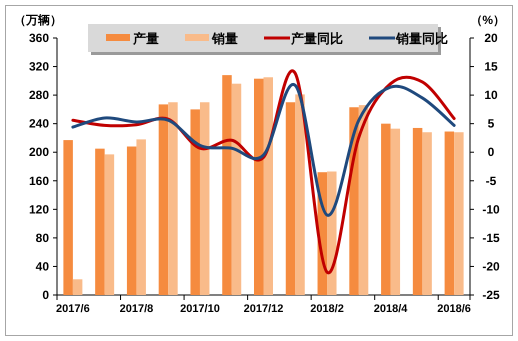 Image resolution: width=518 pixels, height=341 pixels. What do you see at coordinates (491, 237) in the screenshot?
I see `y2-tick-label: -15` at bounding box center [491, 237].